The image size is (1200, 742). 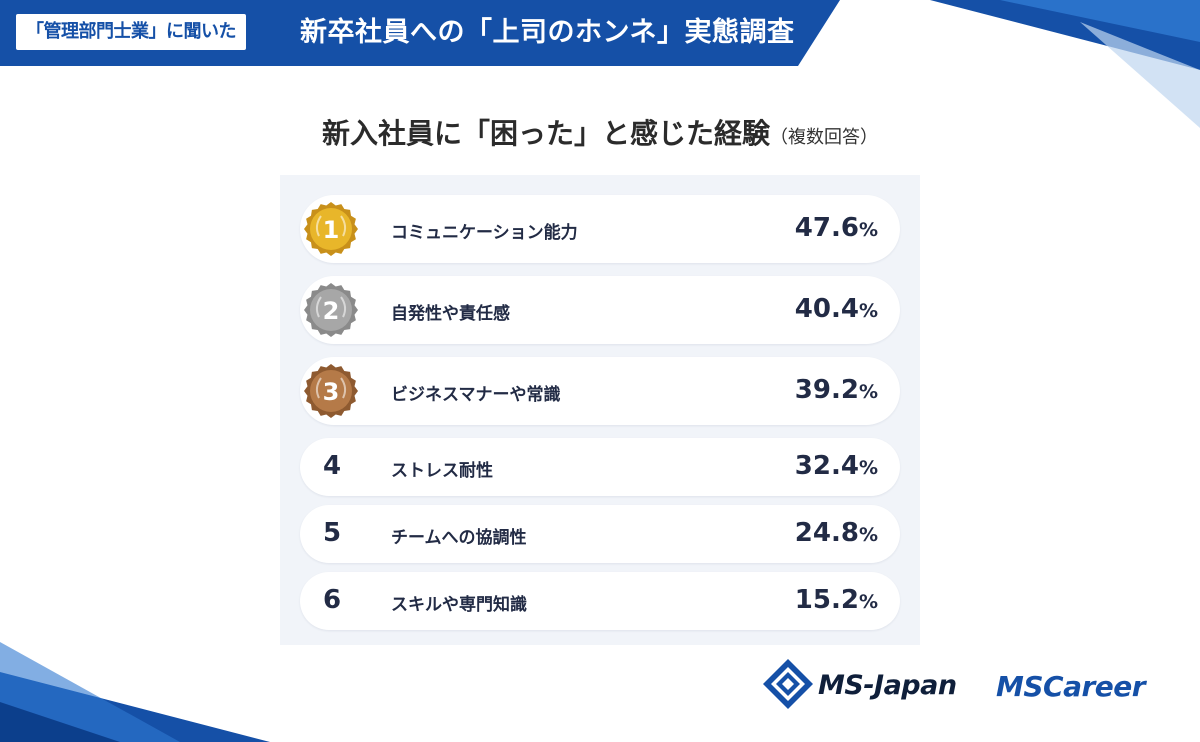 I want to click on laurel-medal-icon: 2, so click(x=331, y=310).